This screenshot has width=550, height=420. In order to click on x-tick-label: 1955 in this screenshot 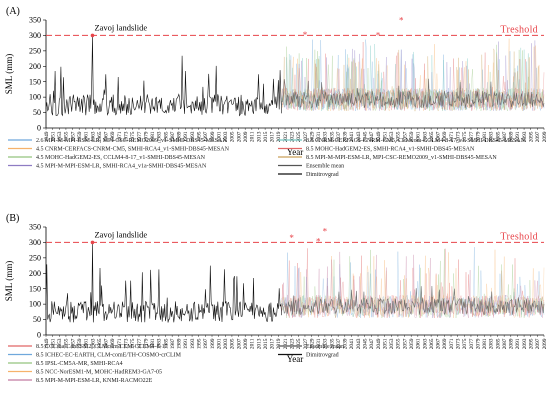, I will do `click(67, 343)`.